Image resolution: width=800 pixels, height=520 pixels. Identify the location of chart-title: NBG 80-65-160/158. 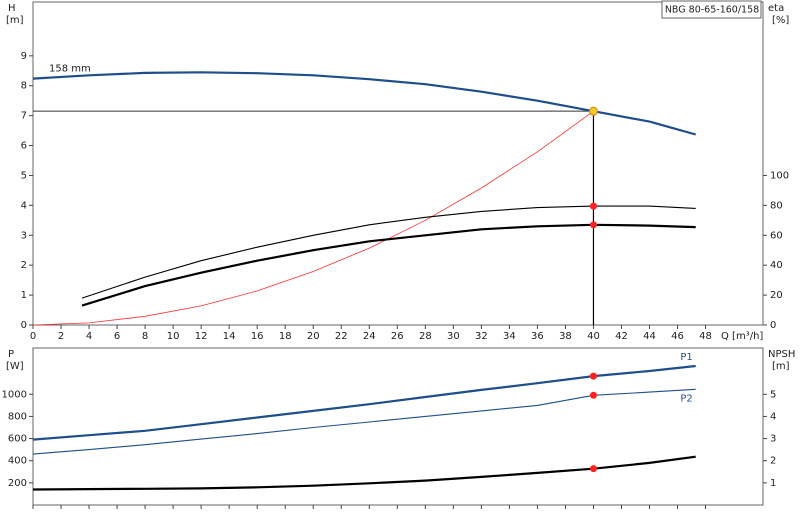
(712, 10).